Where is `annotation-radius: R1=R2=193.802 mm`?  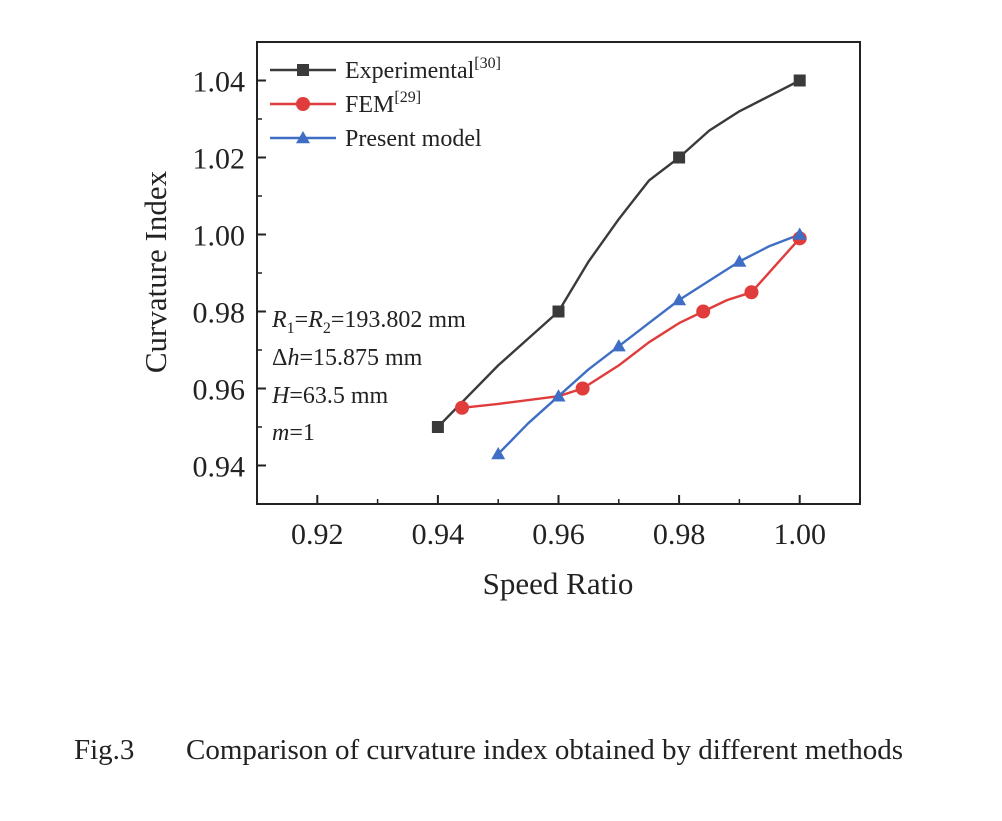
annotation-radius: R1=R2=193.802 mm is located at coordinates (368, 322).